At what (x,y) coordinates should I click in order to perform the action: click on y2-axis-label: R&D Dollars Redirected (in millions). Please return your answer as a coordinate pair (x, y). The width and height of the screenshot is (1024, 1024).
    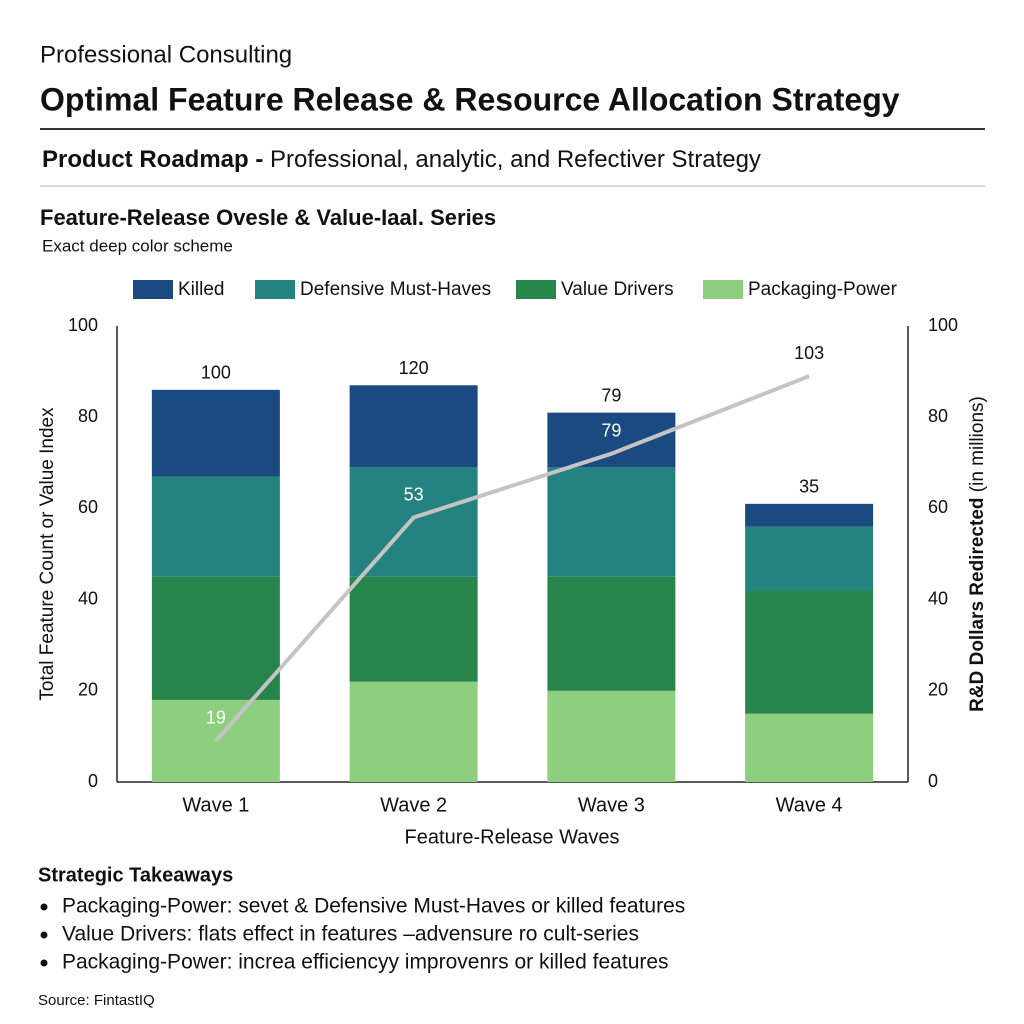
    Looking at the image, I should click on (977, 554).